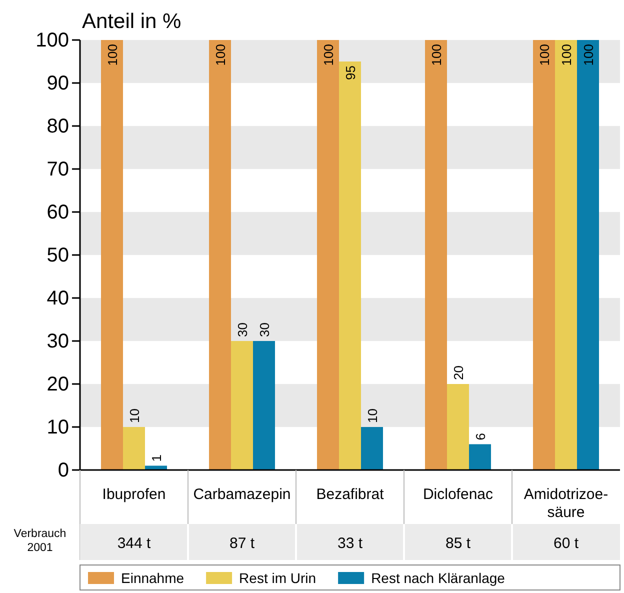 The width and height of the screenshot is (624, 593). I want to click on y-tick-label: 80, so click(57, 126).